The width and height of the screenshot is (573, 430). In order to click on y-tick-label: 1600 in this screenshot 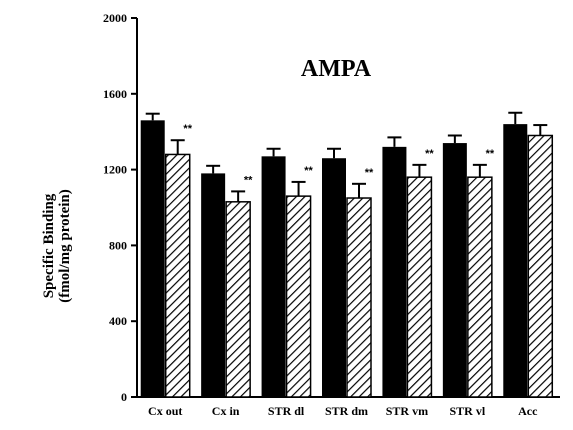, I will do `click(115, 94)`.